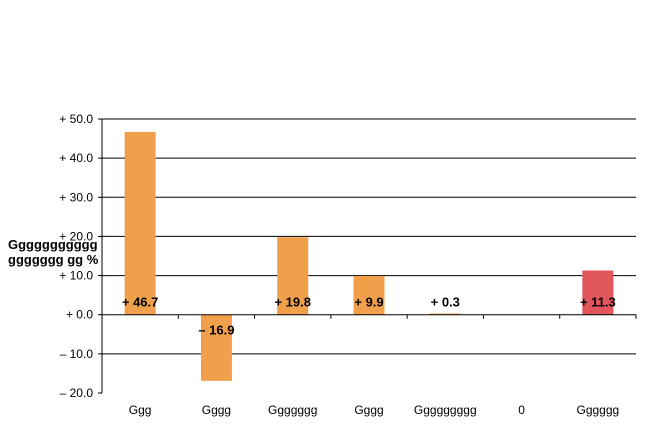 Image resolution: width=668 pixels, height=440 pixels. What do you see at coordinates (53, 259) in the screenshot?
I see `y-axis-title-line-2: ggggggg gg %` at bounding box center [53, 259].